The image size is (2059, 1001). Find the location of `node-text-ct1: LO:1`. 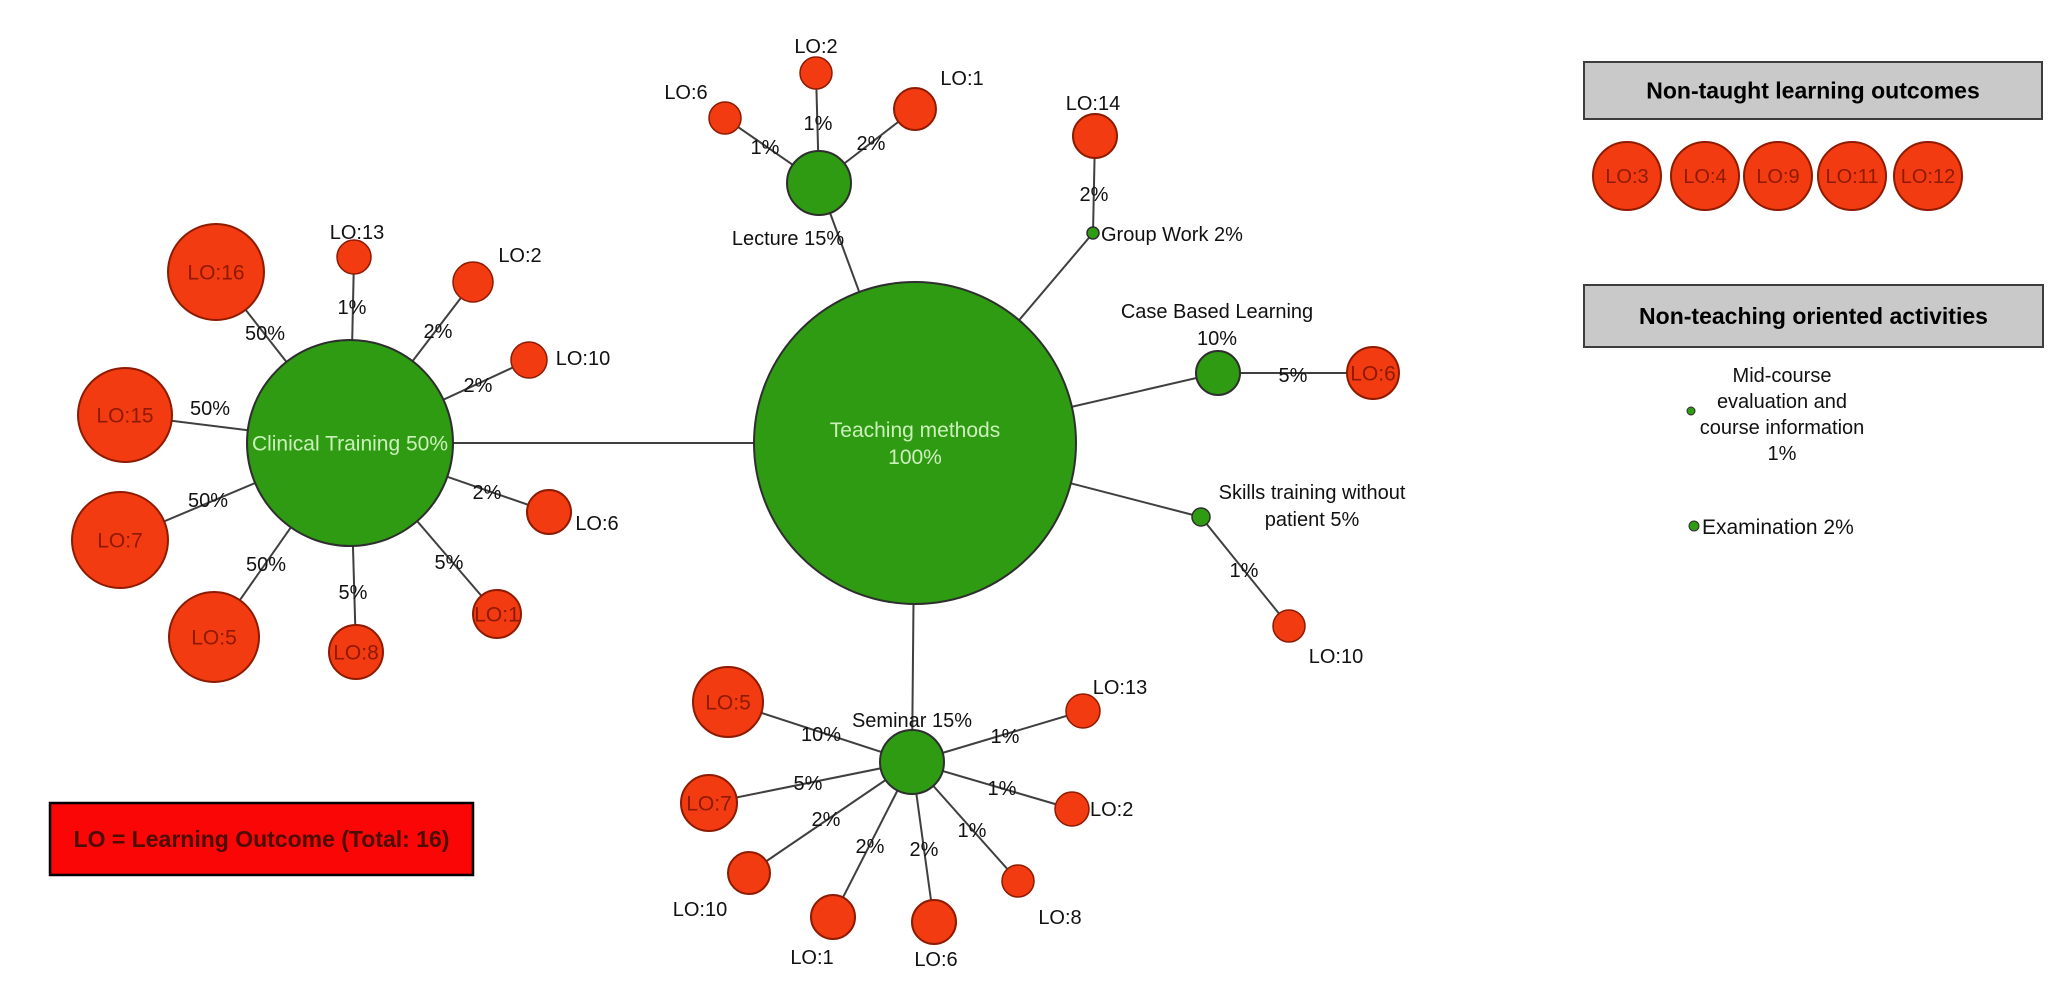

node-text-ct1: LO:1 is located at coordinates (497, 614).